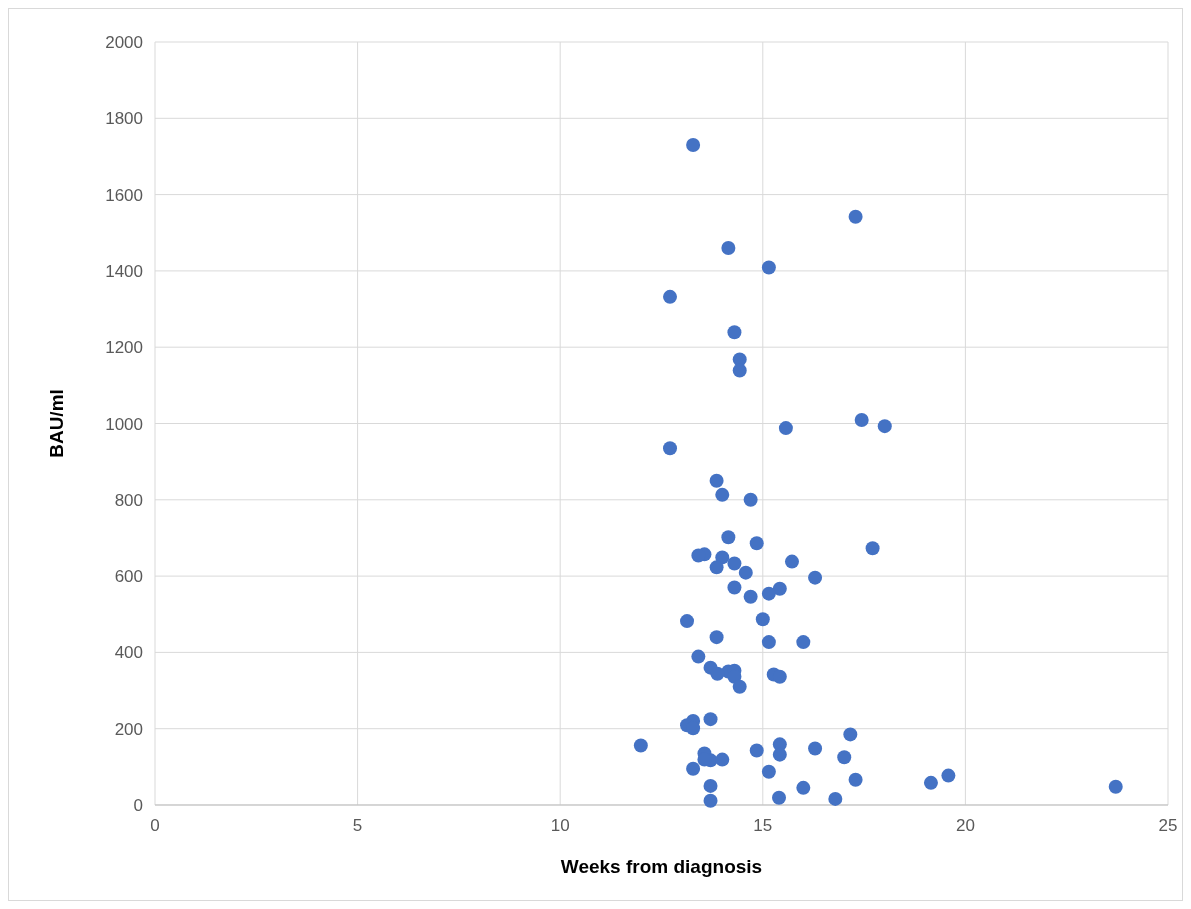 The width and height of the screenshot is (1191, 909). Describe the element at coordinates (763, 825) in the screenshot. I see `x-tick-label: 15` at that location.